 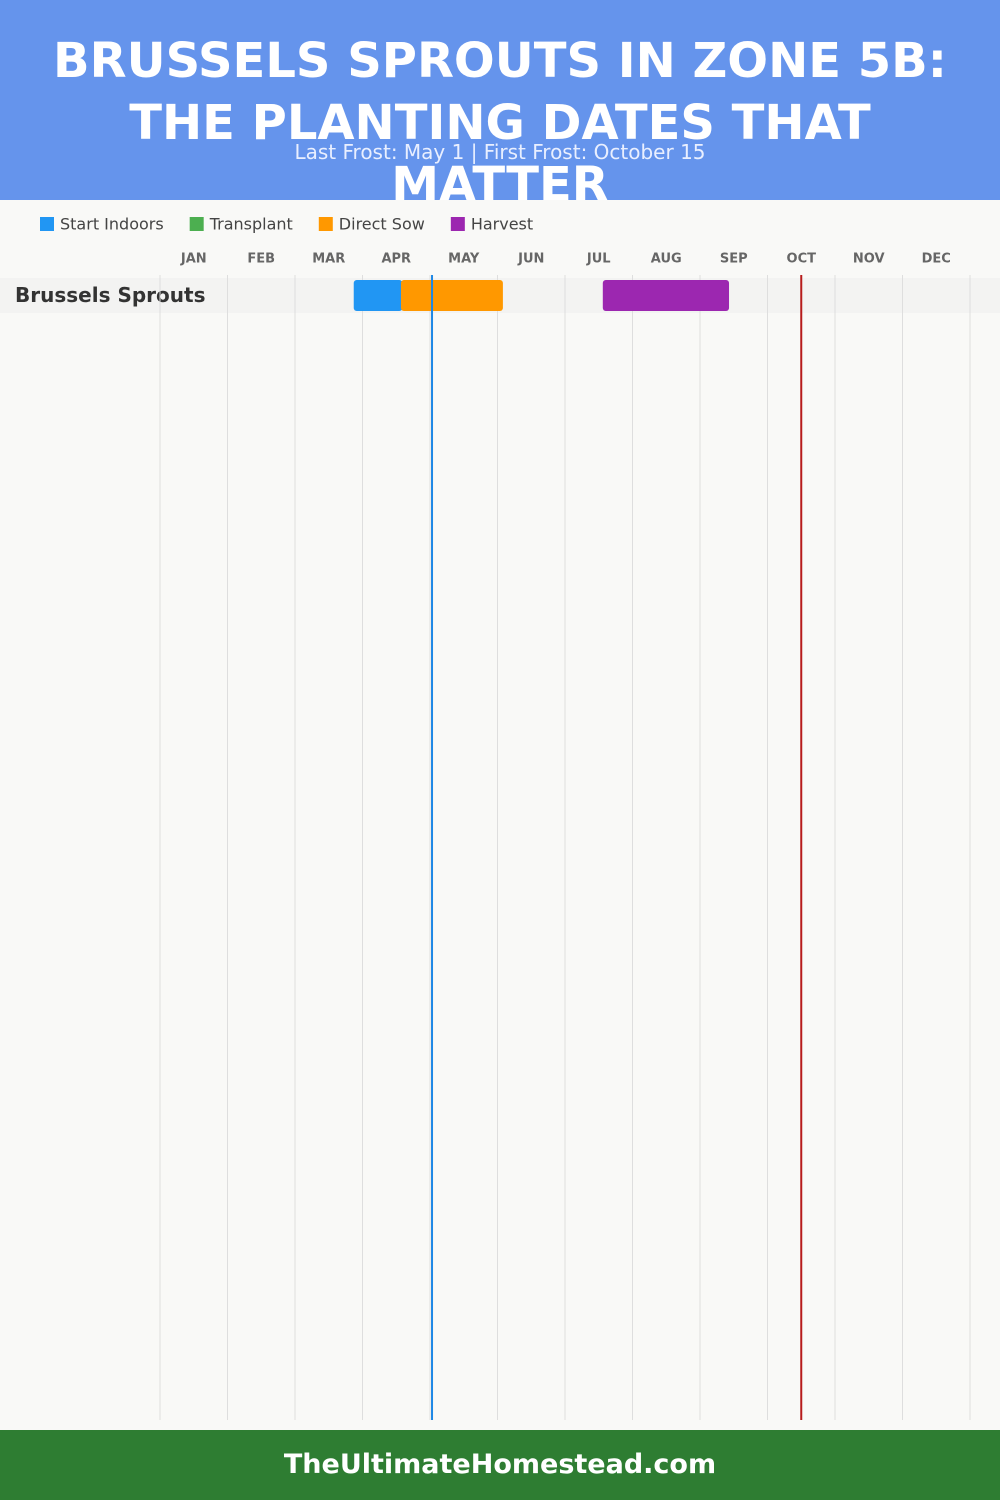 What do you see at coordinates (193, 259) in the screenshot?
I see `x-tick-label: JAN` at bounding box center [193, 259].